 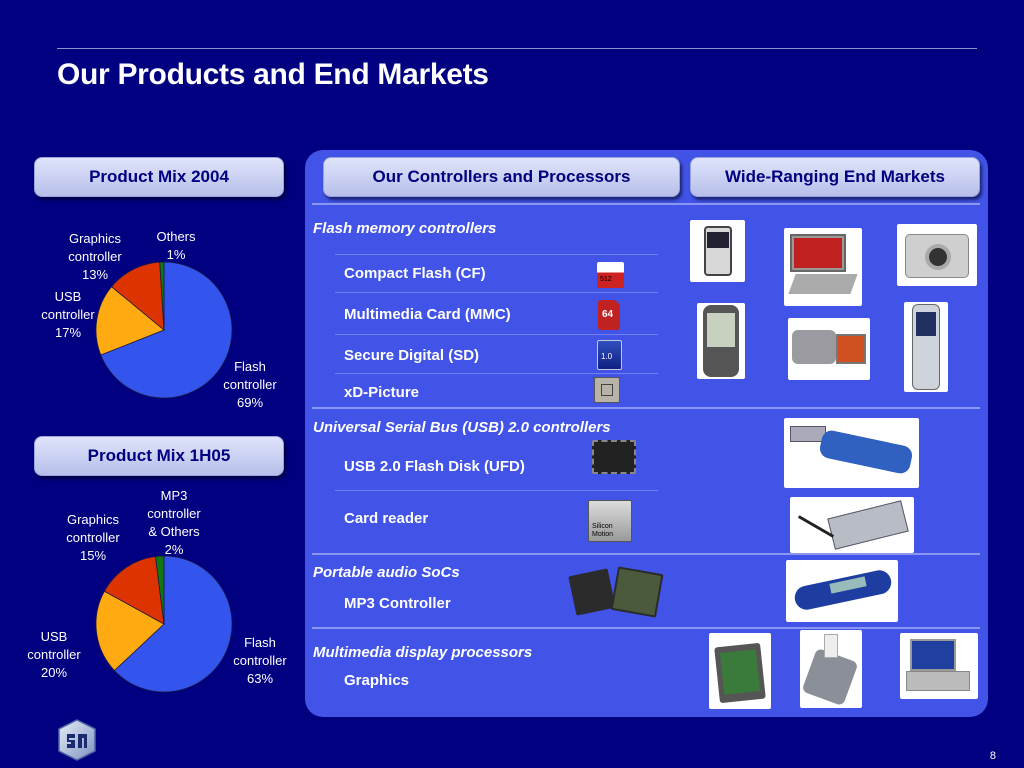 I want to click on item-graphics: Graphics, so click(x=377, y=680).